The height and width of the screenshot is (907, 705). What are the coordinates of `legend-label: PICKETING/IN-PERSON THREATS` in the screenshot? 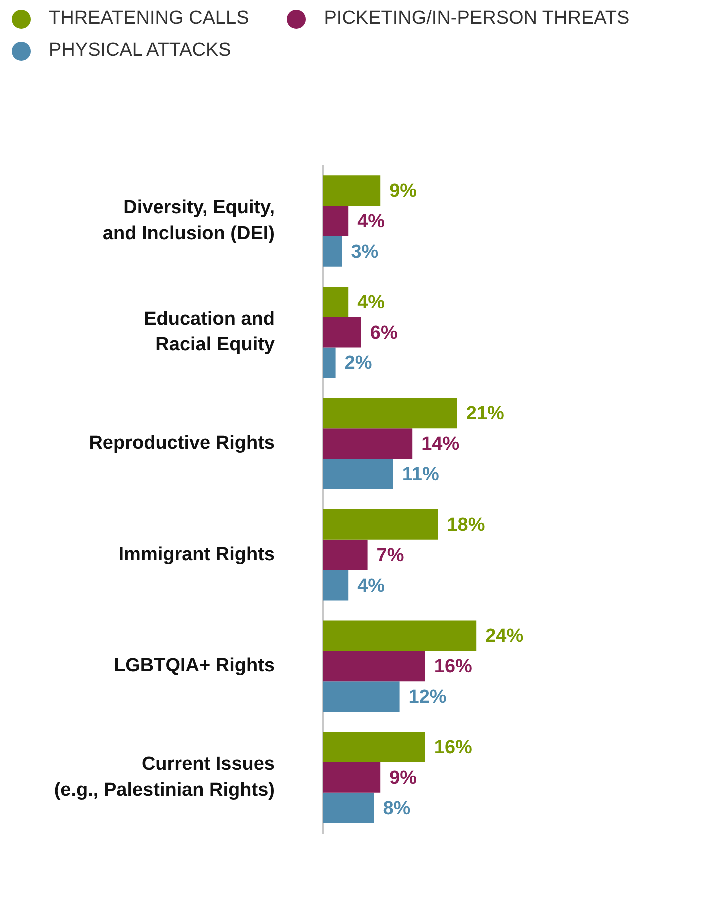 It's located at (477, 19).